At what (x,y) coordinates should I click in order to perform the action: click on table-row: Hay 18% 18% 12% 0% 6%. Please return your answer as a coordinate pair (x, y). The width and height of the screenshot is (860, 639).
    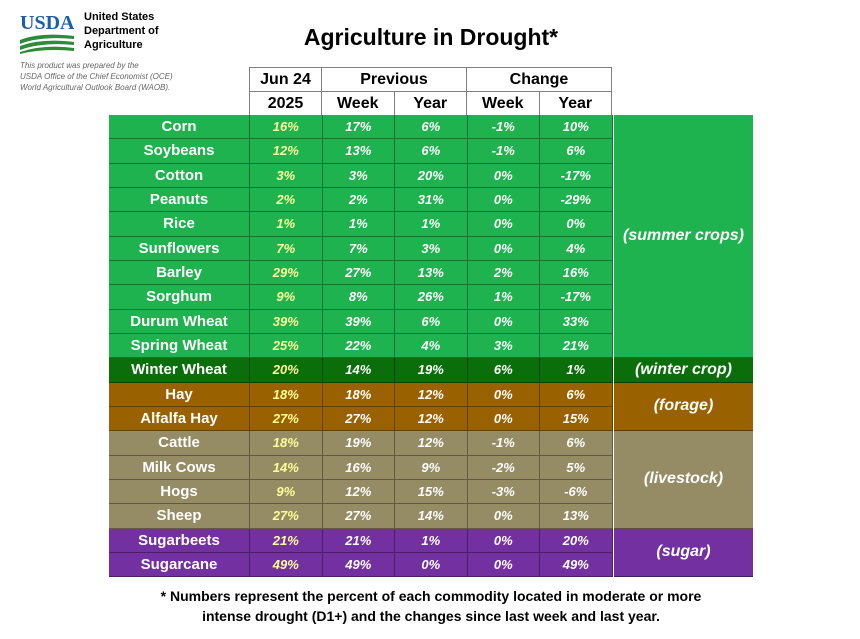
    Looking at the image, I should click on (361, 394).